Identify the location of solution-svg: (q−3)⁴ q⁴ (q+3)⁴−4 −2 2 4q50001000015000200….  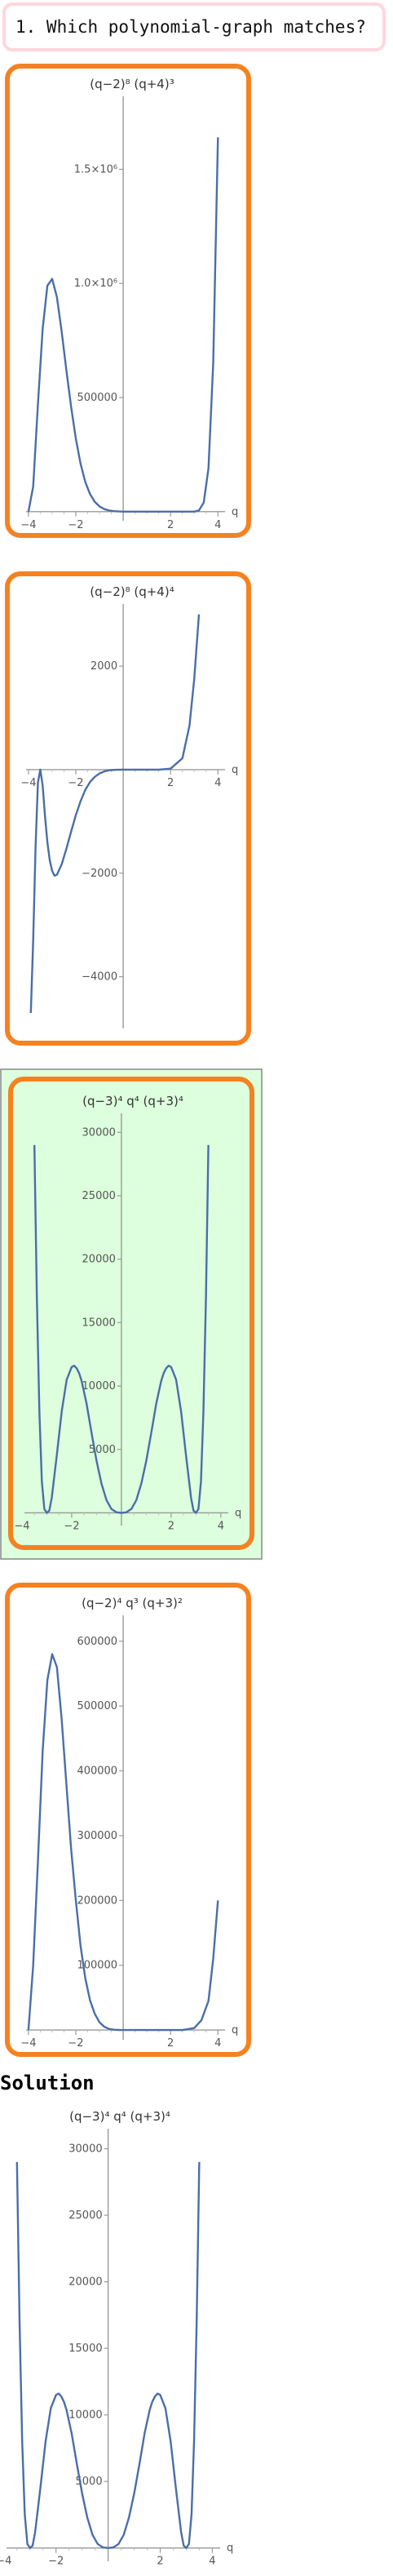
(122, 2336).